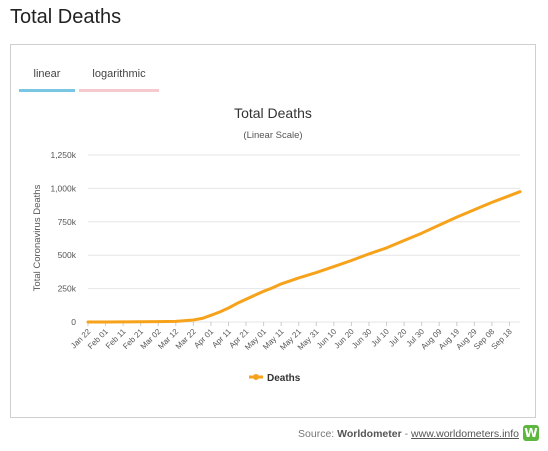  Describe the element at coordinates (273, 113) in the screenshot. I see `chart-title: Total Deaths` at that location.